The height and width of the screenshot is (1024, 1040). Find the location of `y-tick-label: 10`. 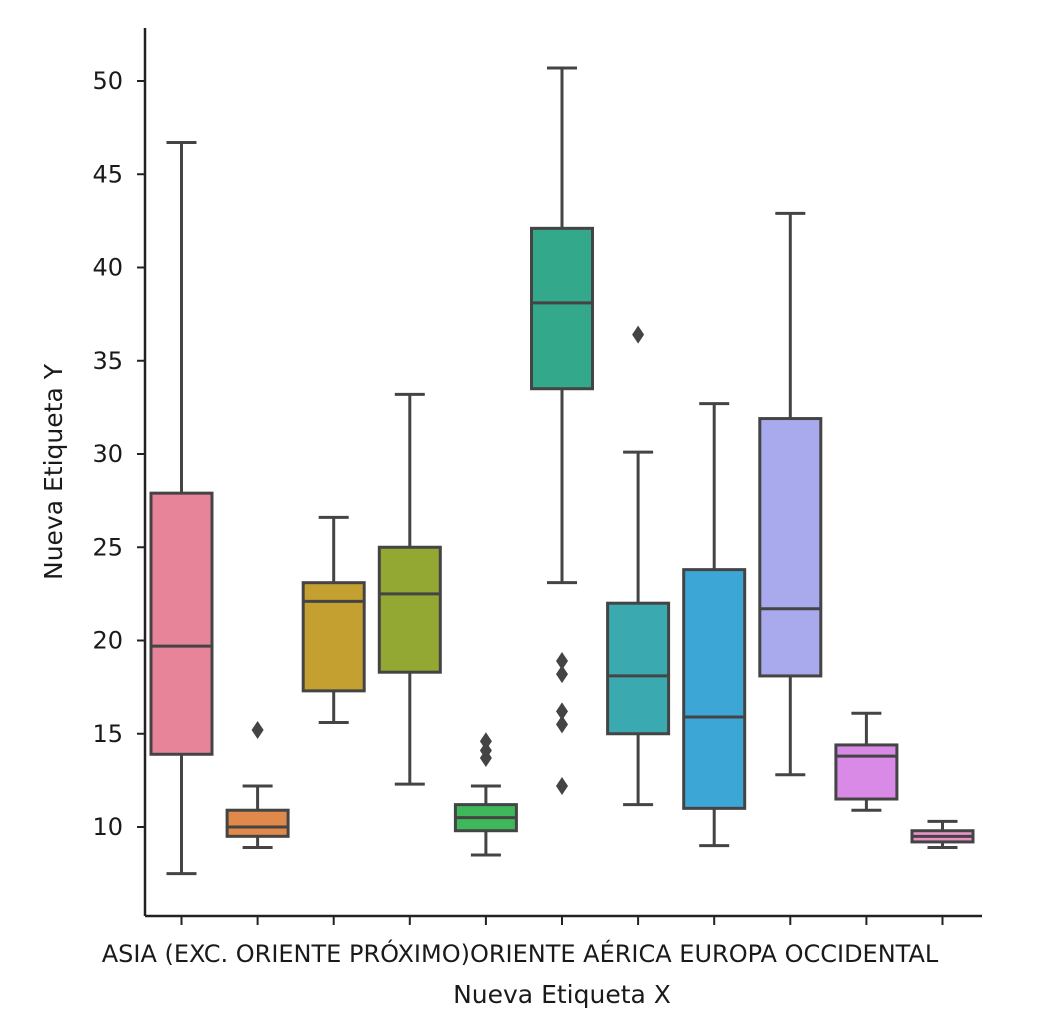

y-tick-label: 10 is located at coordinates (107, 827).